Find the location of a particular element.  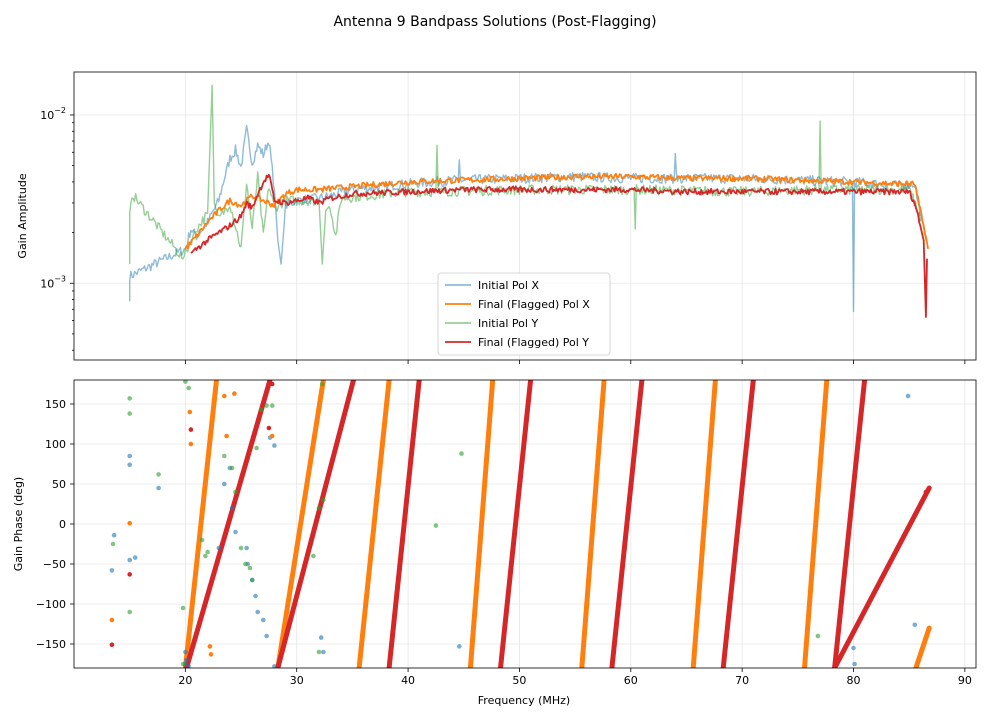

amplitude-y-tick-label-1: 10⁻³ is located at coordinates (53, 282).